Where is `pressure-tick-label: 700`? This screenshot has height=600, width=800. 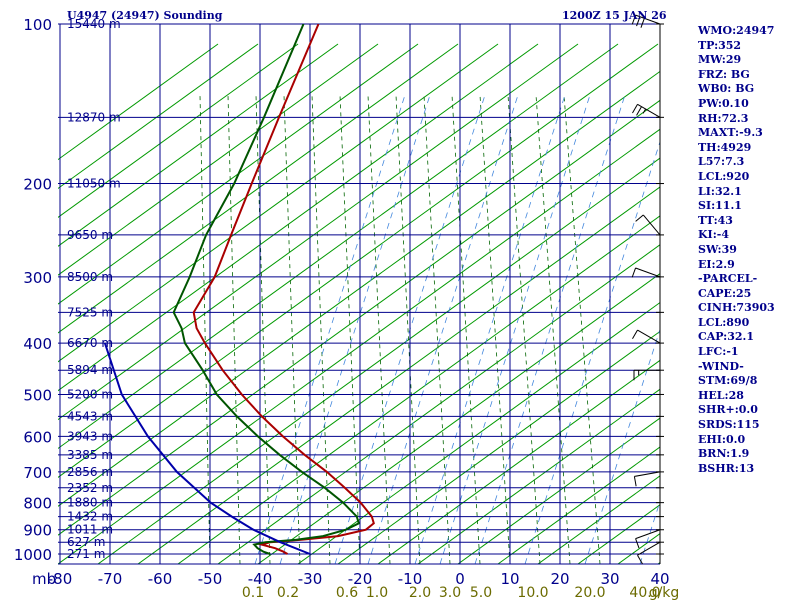
pressure-tick-label: 700 is located at coordinates (37, 473).